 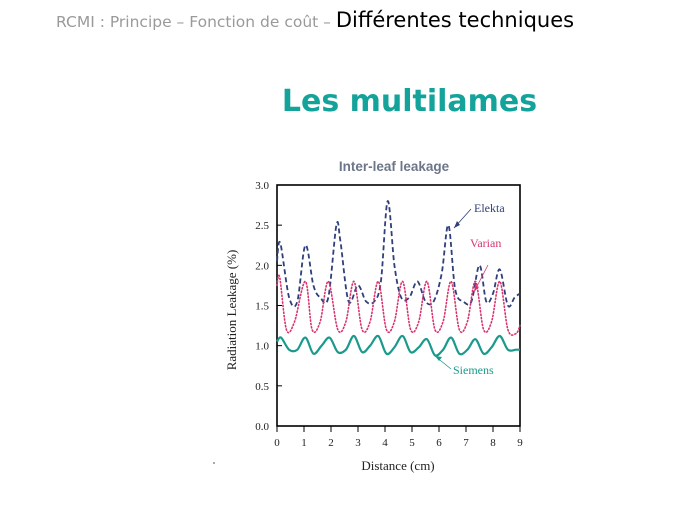 I want to click on siemens-label: Siemens, so click(x=473, y=370).